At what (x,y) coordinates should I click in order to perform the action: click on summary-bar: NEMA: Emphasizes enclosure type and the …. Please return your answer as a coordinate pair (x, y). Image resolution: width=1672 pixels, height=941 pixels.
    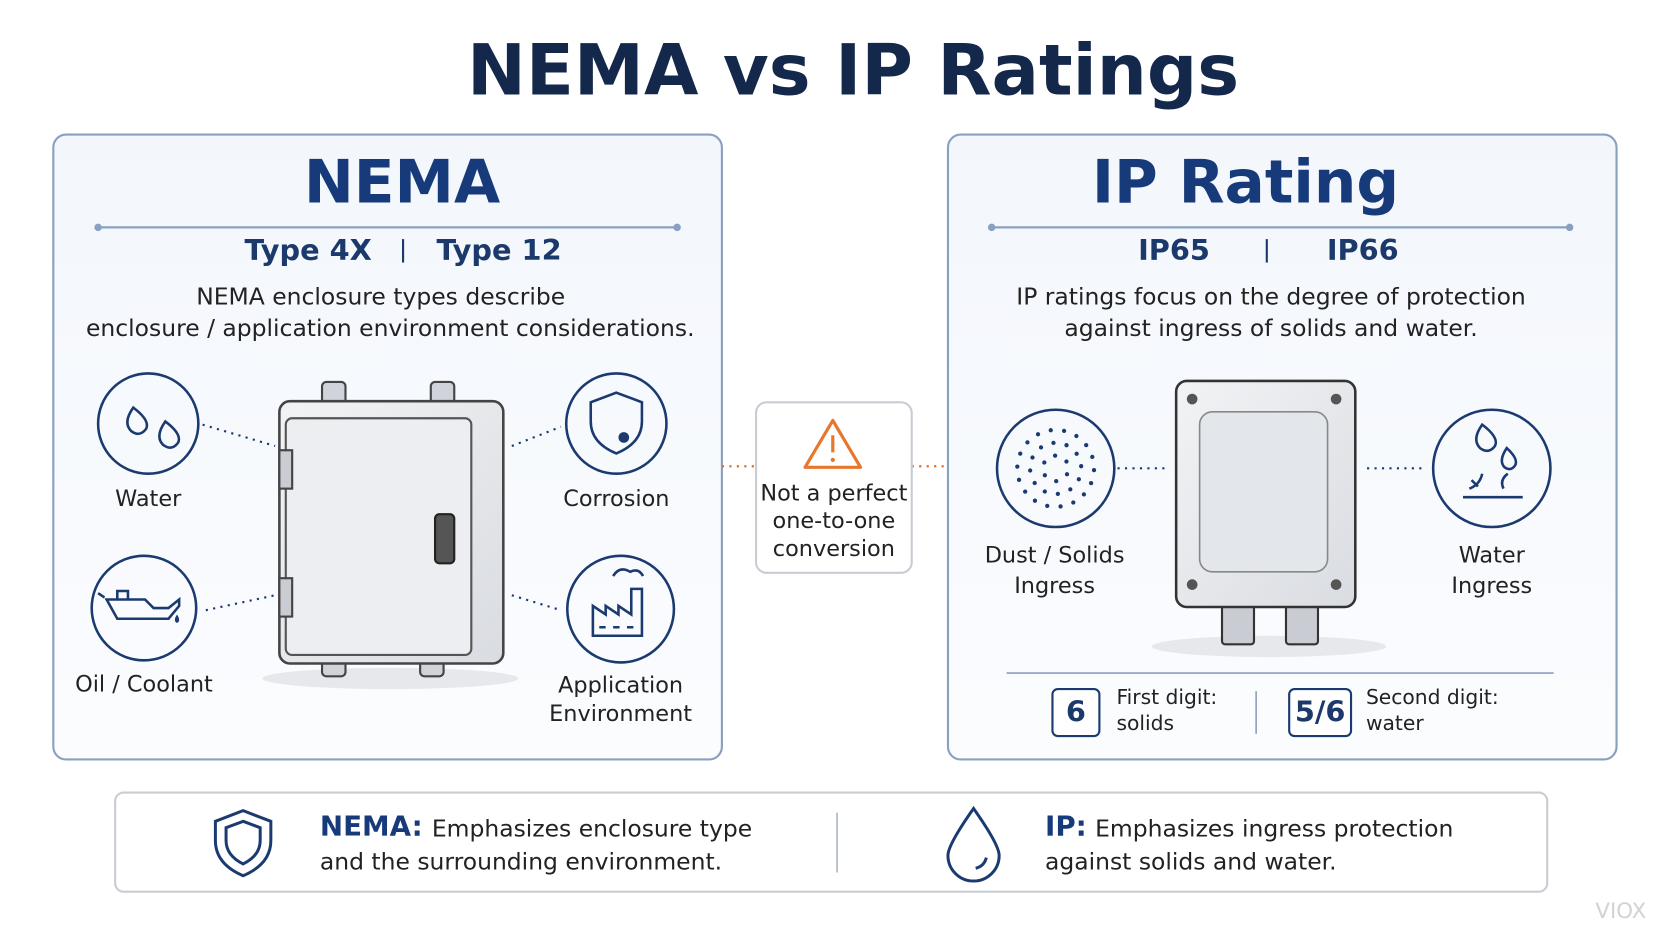
    Looking at the image, I should click on (831, 842).